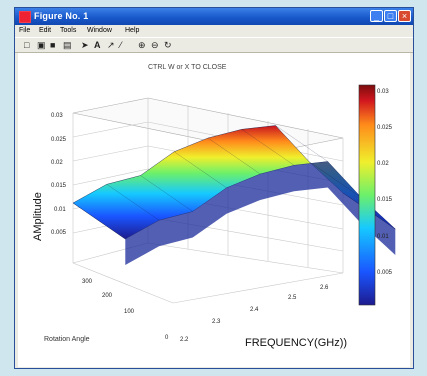  Describe the element at coordinates (68, 30) in the screenshot. I see `menu-tools: Tools` at that location.